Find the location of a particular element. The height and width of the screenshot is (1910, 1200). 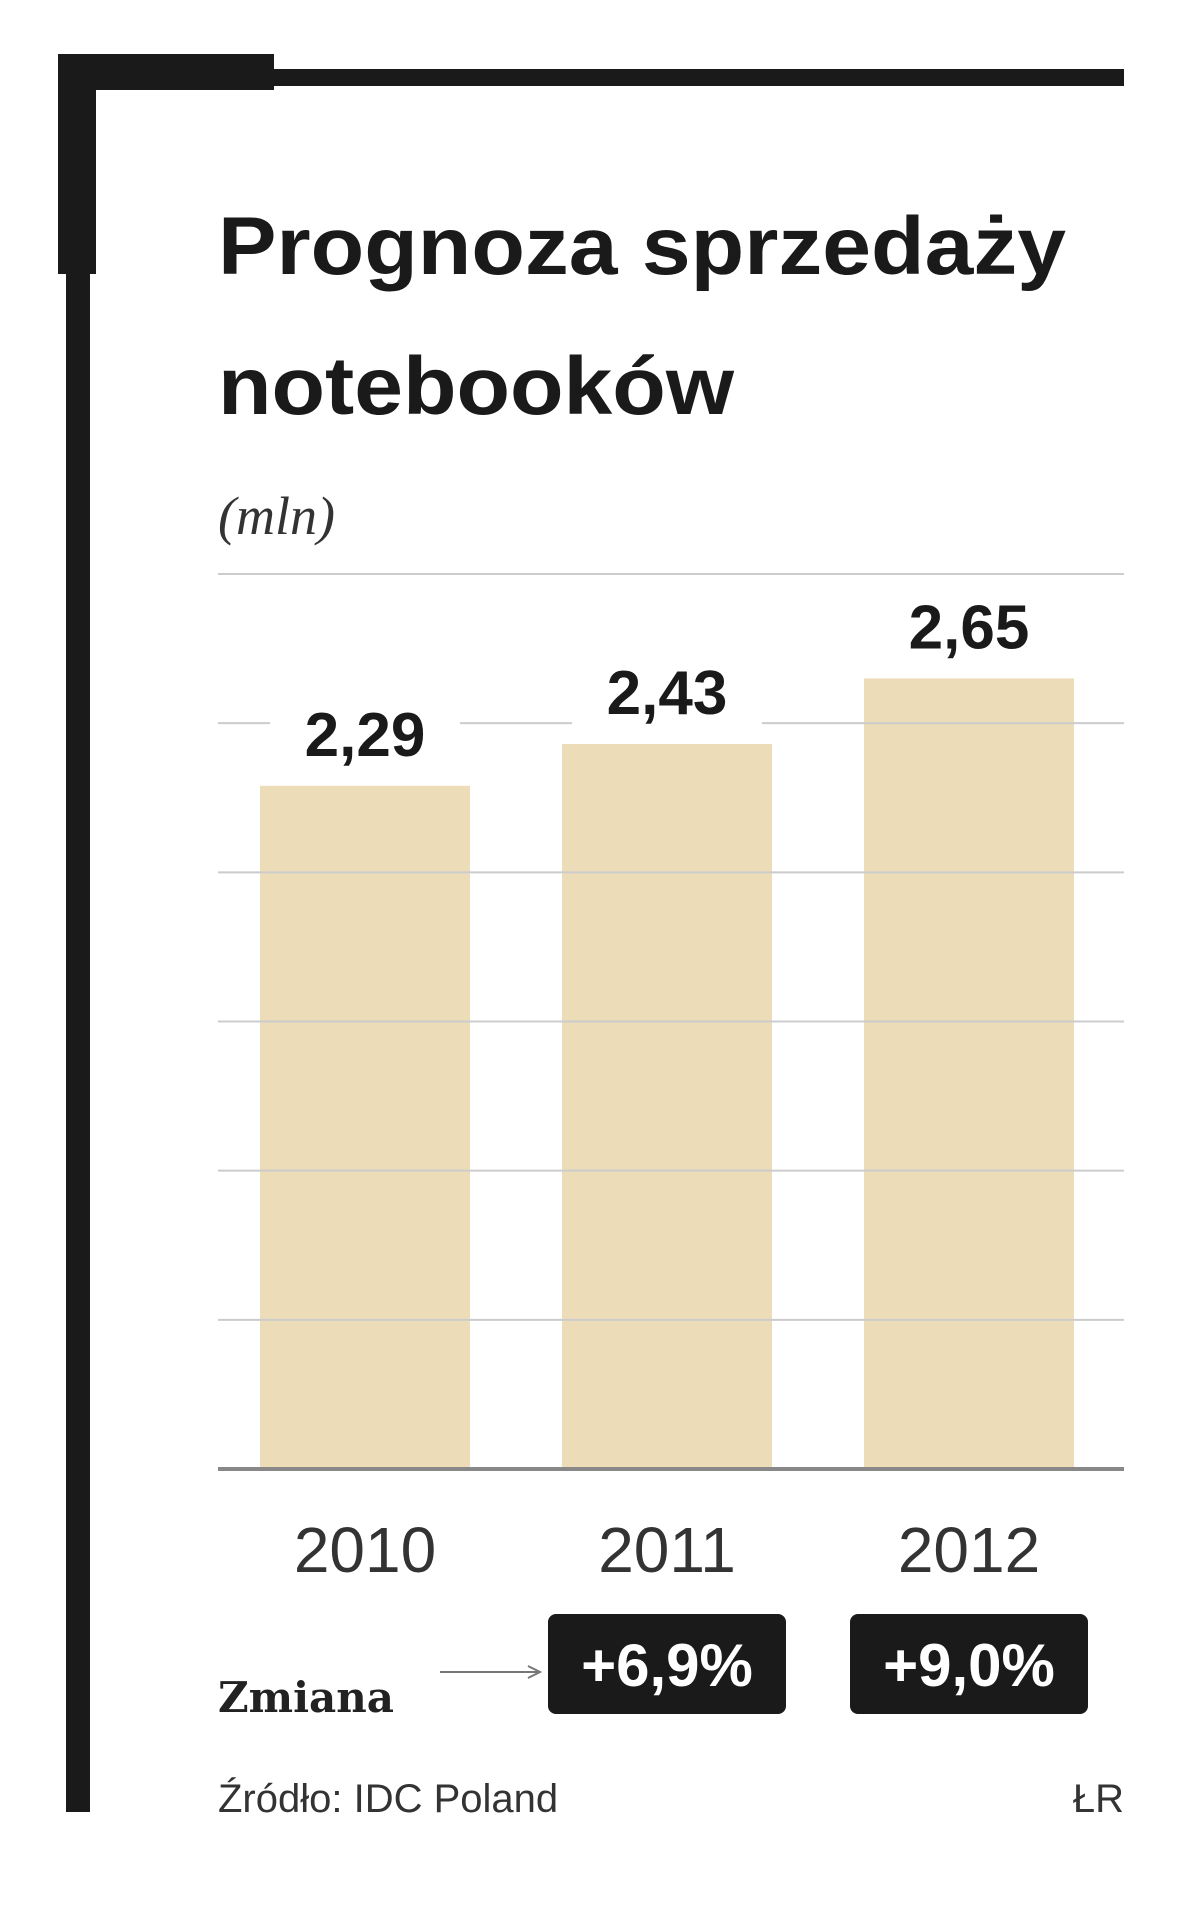

chart-title: notebooków is located at coordinates (476, 386).